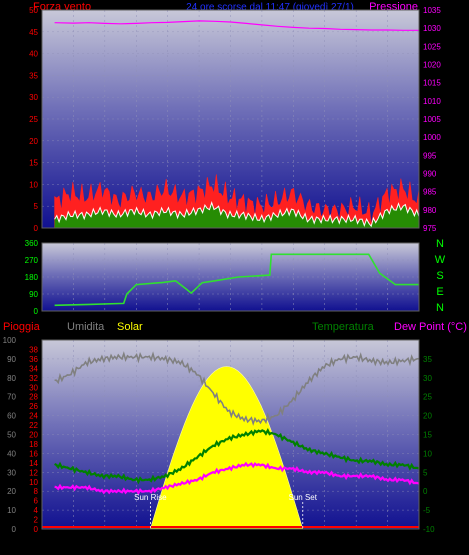 The image size is (469, 555). I want to click on temperature-y-tick: 20, so click(427, 416).